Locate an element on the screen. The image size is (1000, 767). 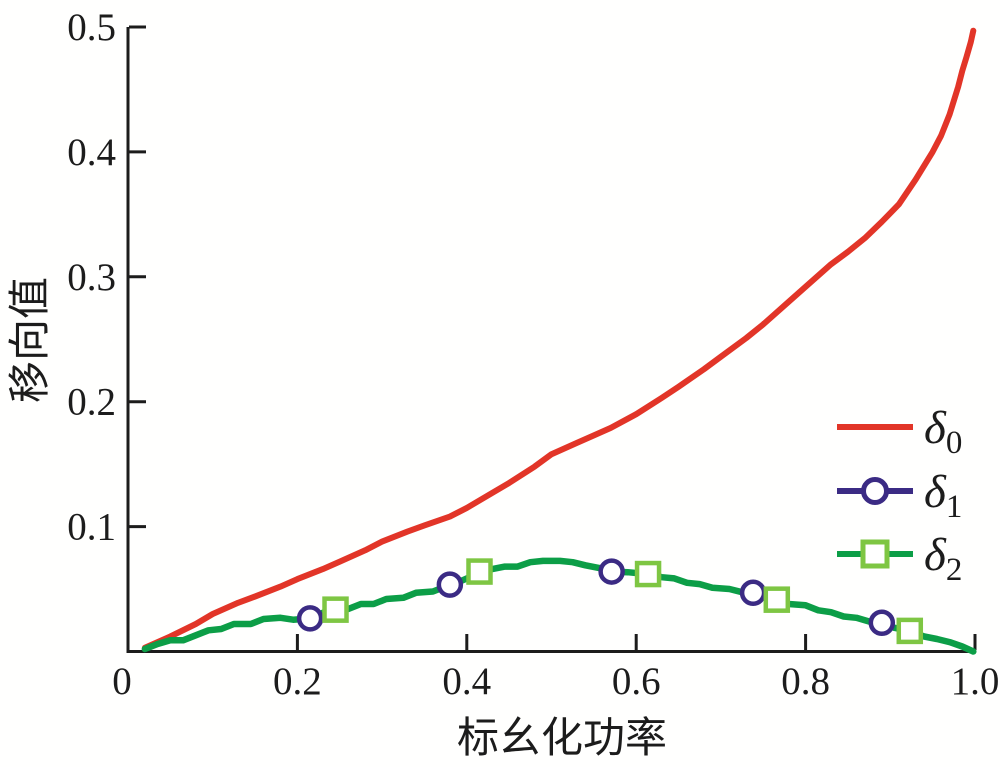
x-tick-label: 0.6 is located at coordinates (636, 681).